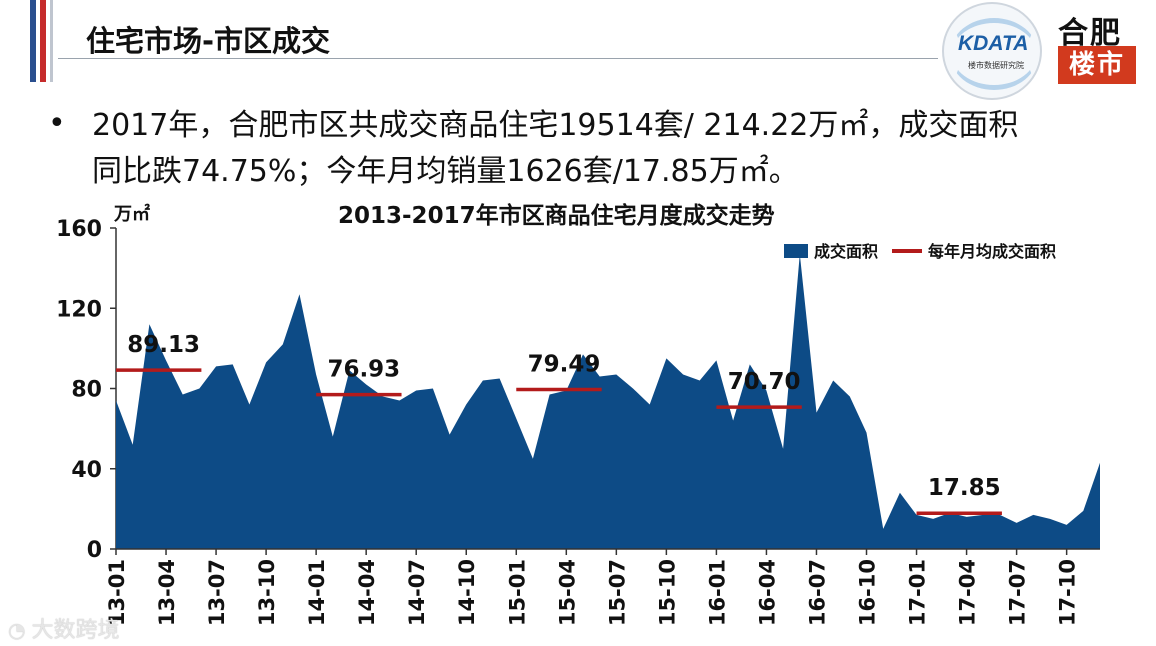  What do you see at coordinates (767, 592) in the screenshot?
I see `x-tick-label: 16-04` at bounding box center [767, 592].